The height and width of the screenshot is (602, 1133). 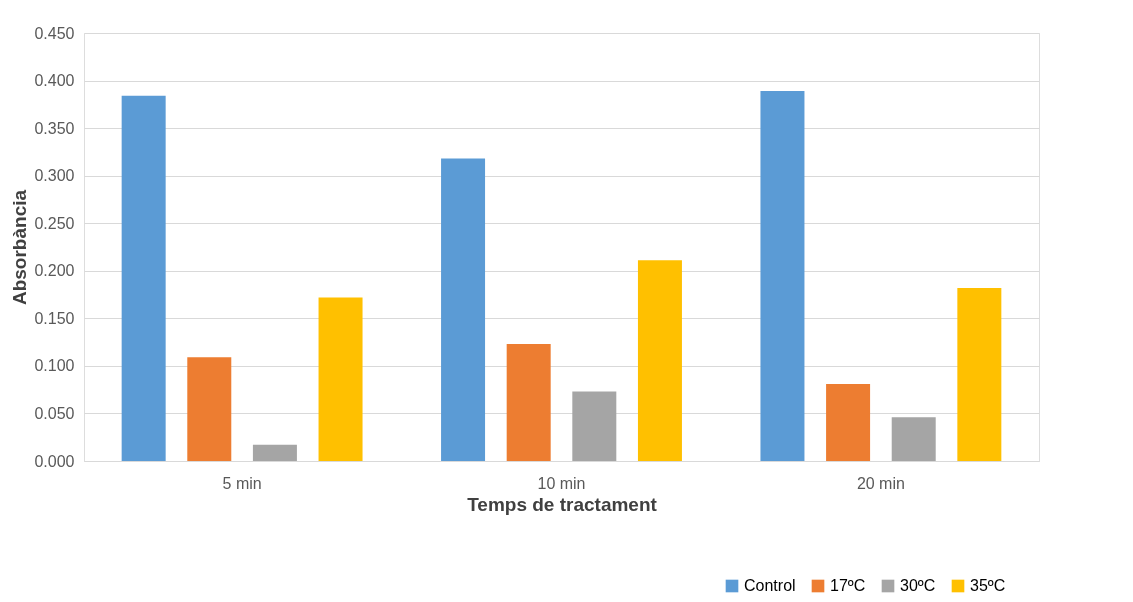 What do you see at coordinates (54, 128) in the screenshot?
I see `y-tick-label: 0.350` at bounding box center [54, 128].